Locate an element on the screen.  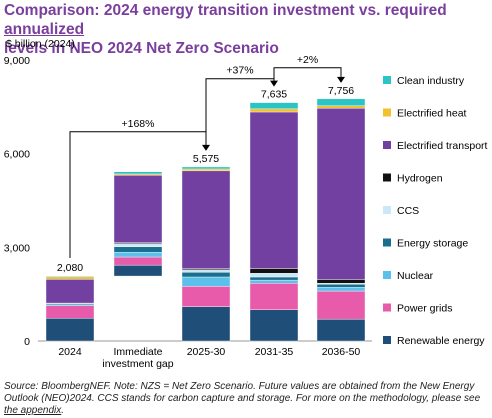
title-highlight: annualized is located at coordinates (44, 29).